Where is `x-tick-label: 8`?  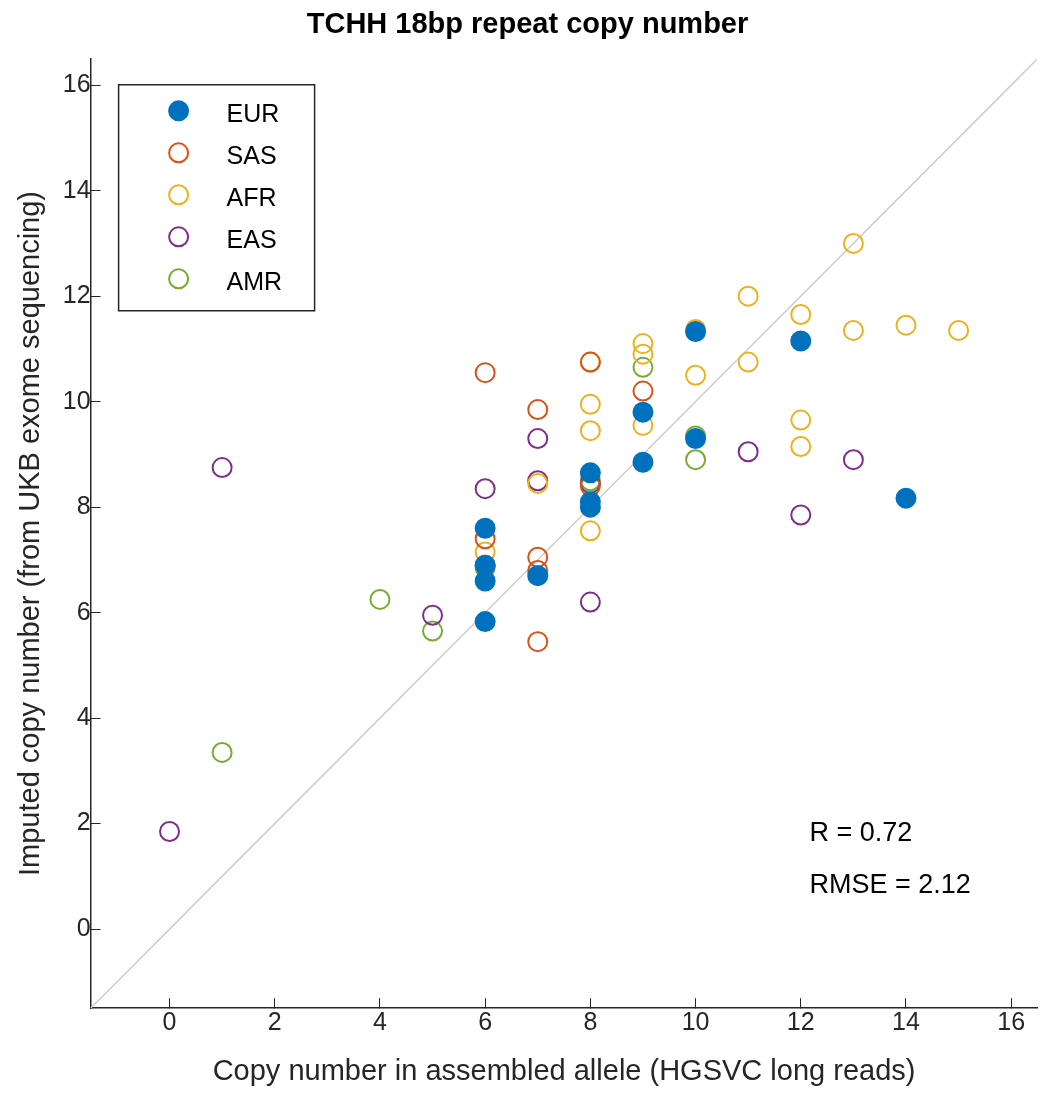
x-tick-label: 8 is located at coordinates (590, 1021).